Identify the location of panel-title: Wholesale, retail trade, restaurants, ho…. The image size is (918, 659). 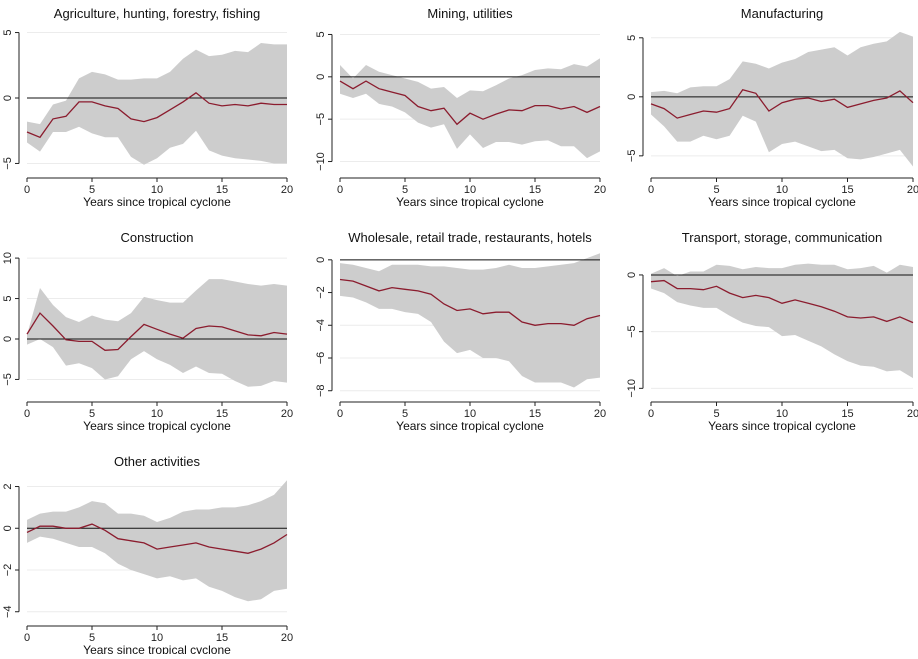
(470, 237).